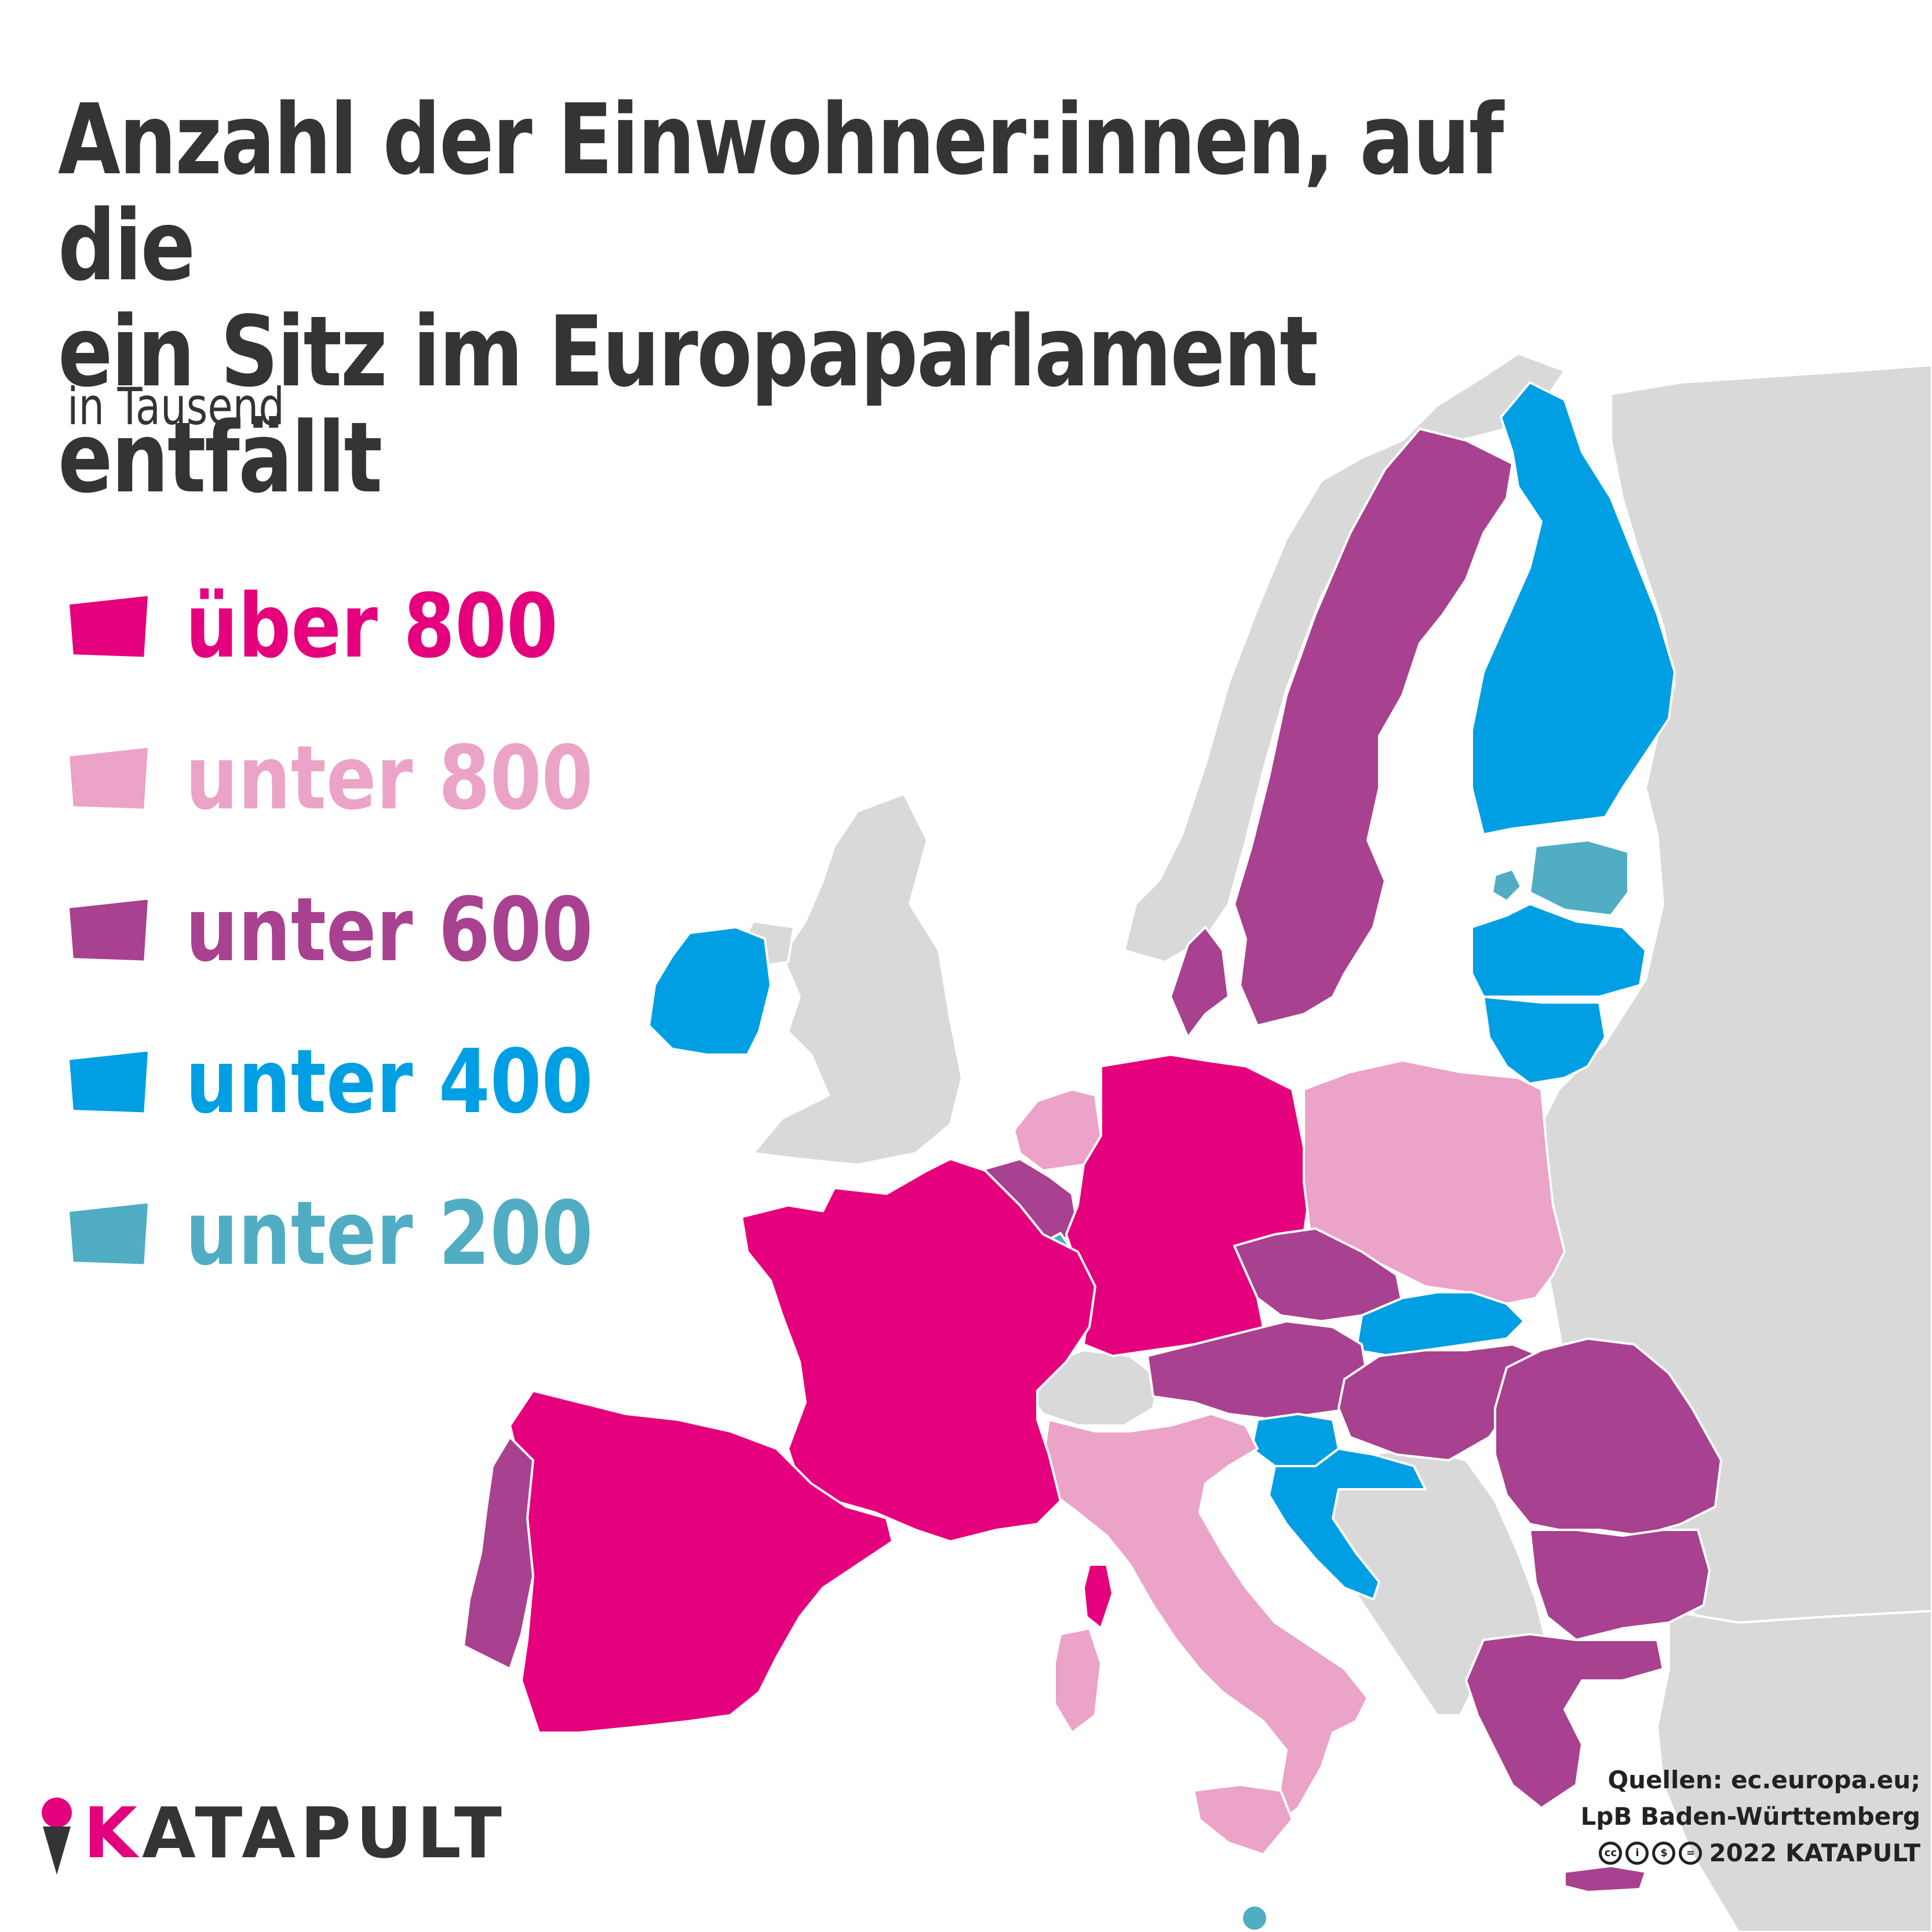 The image size is (1932, 1932). What do you see at coordinates (1243, 1820) in the screenshot?
I see `country-italy-sicily` at bounding box center [1243, 1820].